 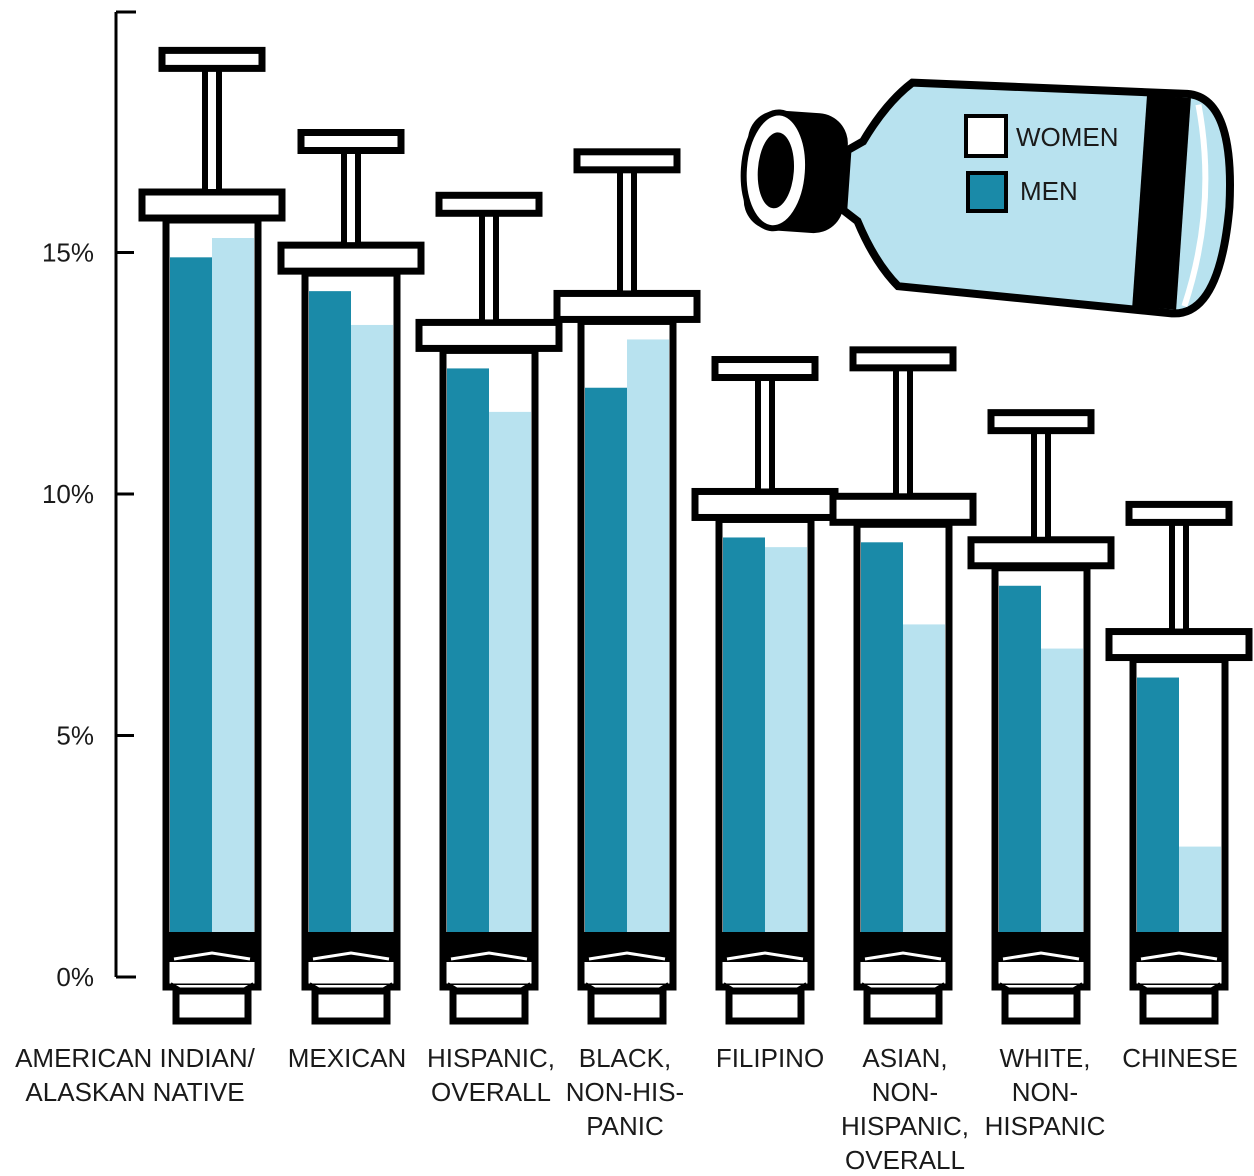 What do you see at coordinates (905, 1109) in the screenshot?
I see `category-label: ASIAN, NON- HISPANIC, OVERALL` at bounding box center [905, 1109].